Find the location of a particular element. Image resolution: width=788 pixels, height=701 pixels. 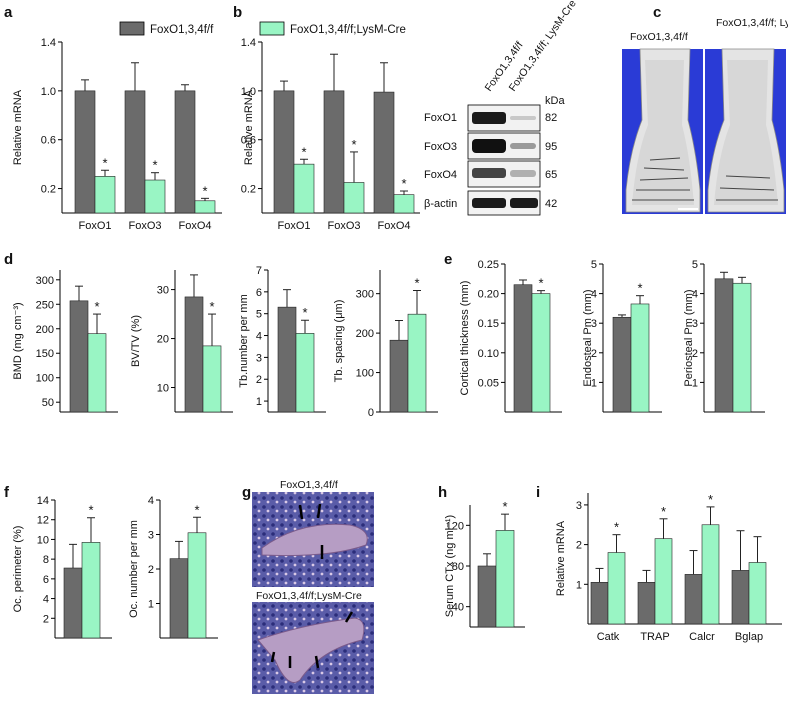

y-tick-label: 120 is located at coordinates (455, 526).